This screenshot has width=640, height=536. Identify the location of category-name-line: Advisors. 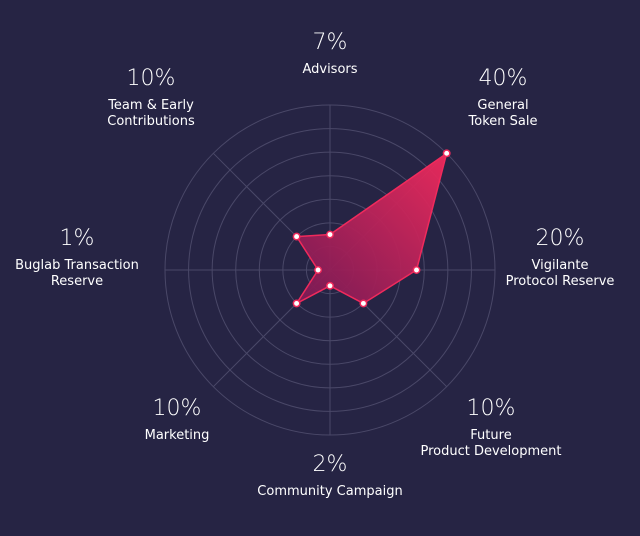
(330, 69).